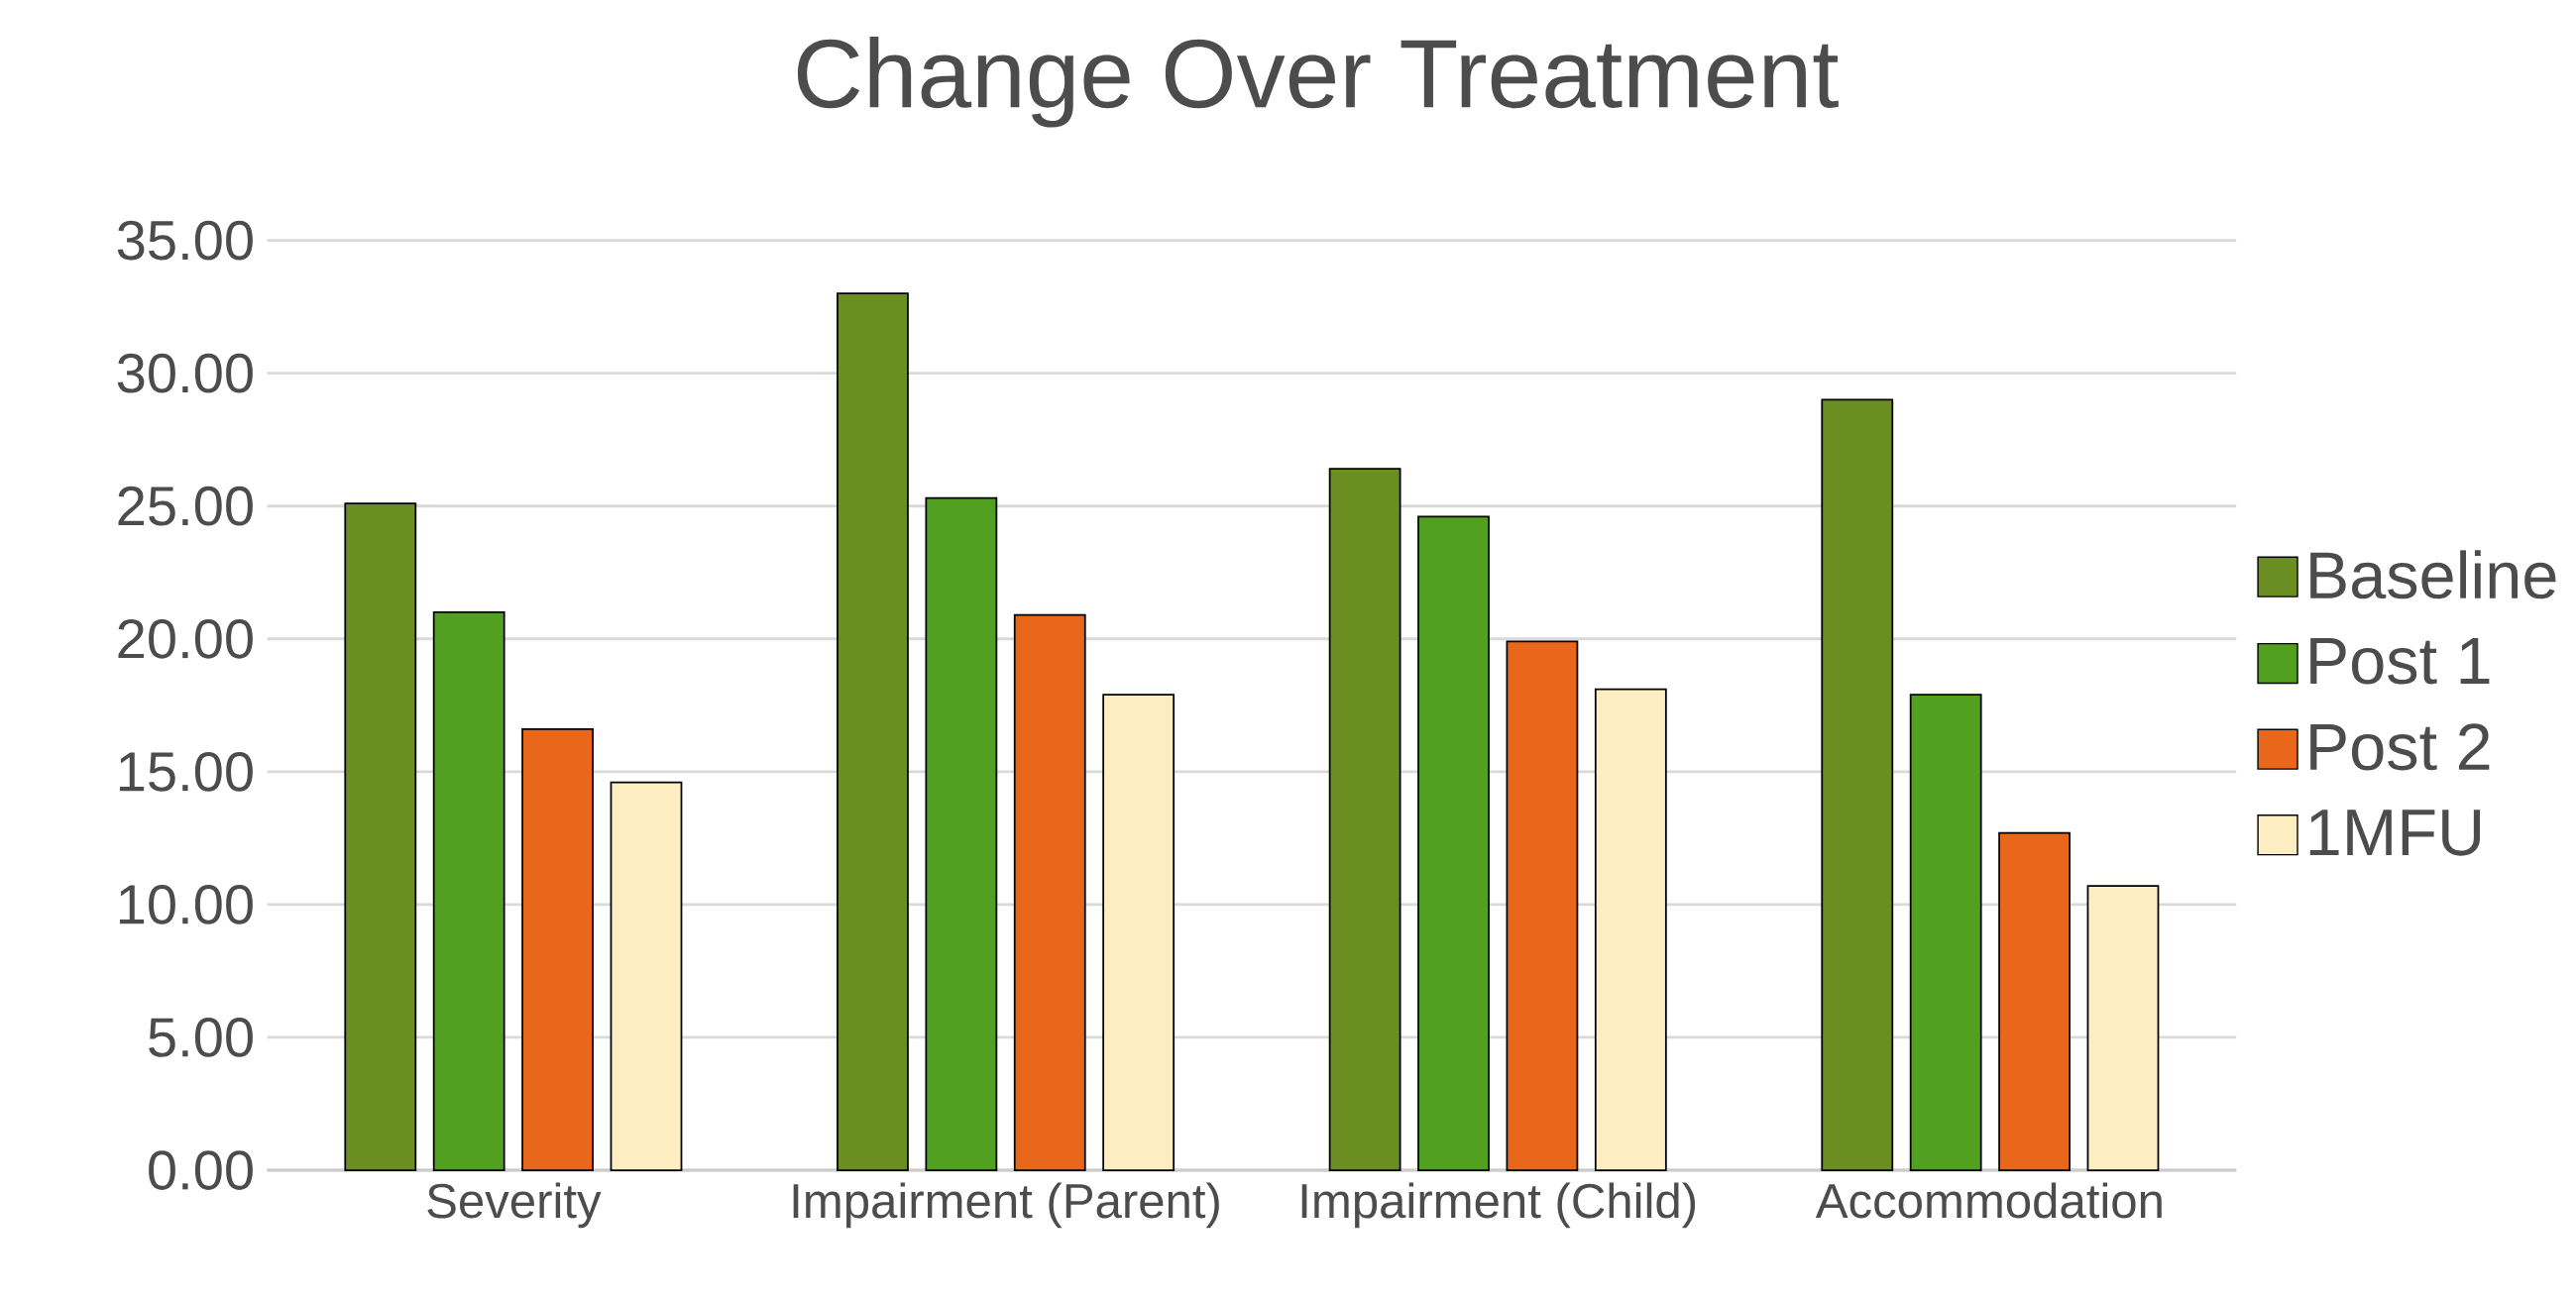 The image size is (2576, 1299). What do you see at coordinates (2400, 747) in the screenshot?
I see `legend-label: Post 2` at bounding box center [2400, 747].